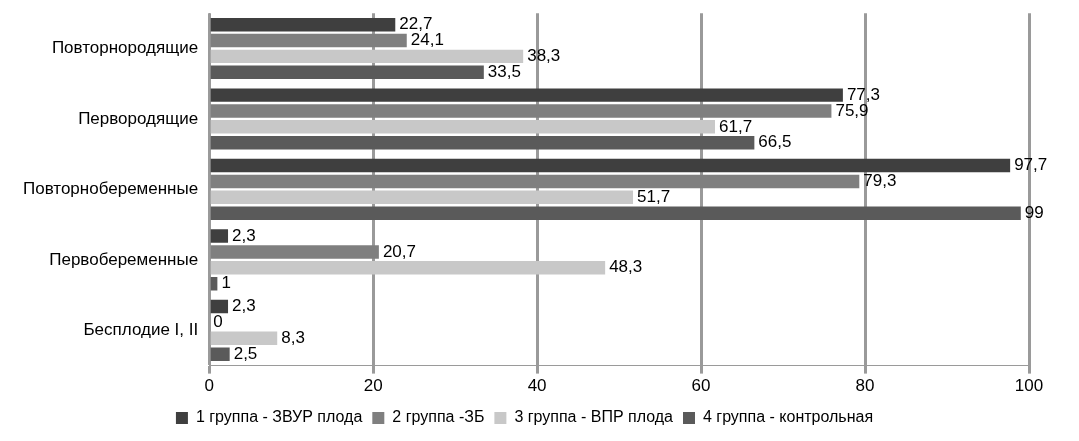 The height and width of the screenshot is (441, 1079). Describe the element at coordinates (544, 56) in the screenshot. I see `data-label: 38,3` at that location.